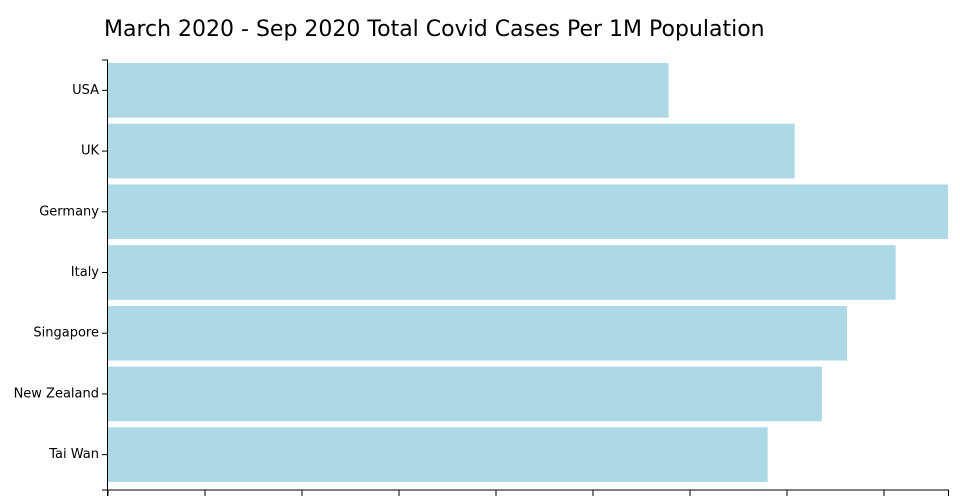 The image size is (960, 500). I want to click on x-axis, so click(528, 492).